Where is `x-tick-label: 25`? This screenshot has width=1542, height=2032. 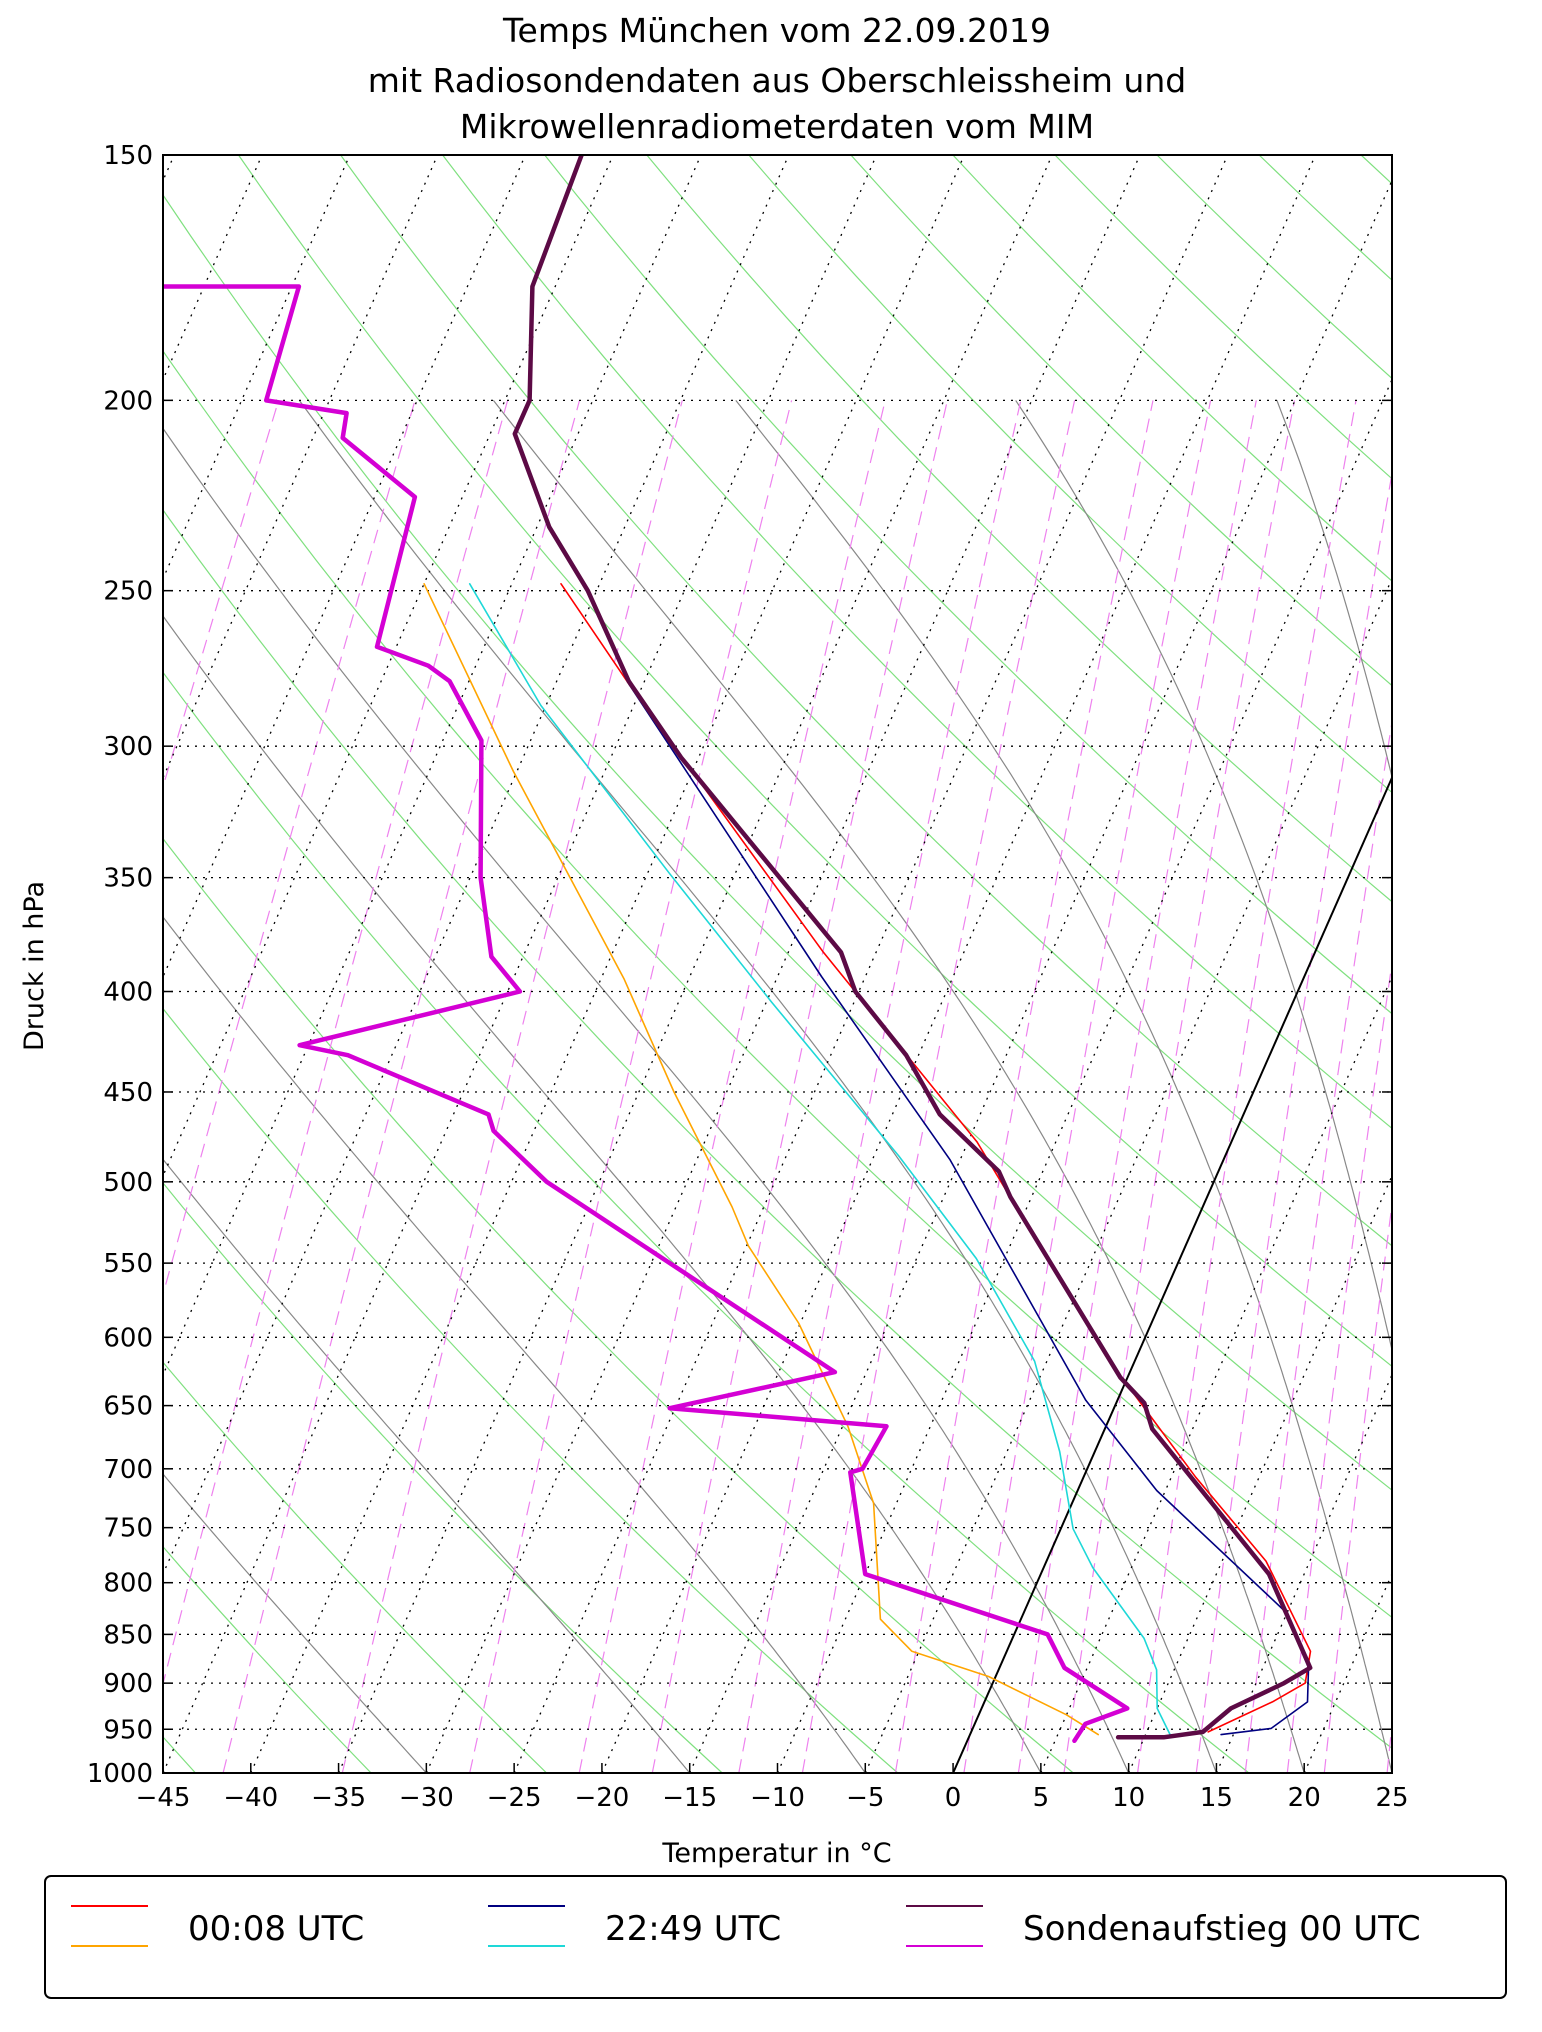 x-tick-label: 25 is located at coordinates (1391, 1798).